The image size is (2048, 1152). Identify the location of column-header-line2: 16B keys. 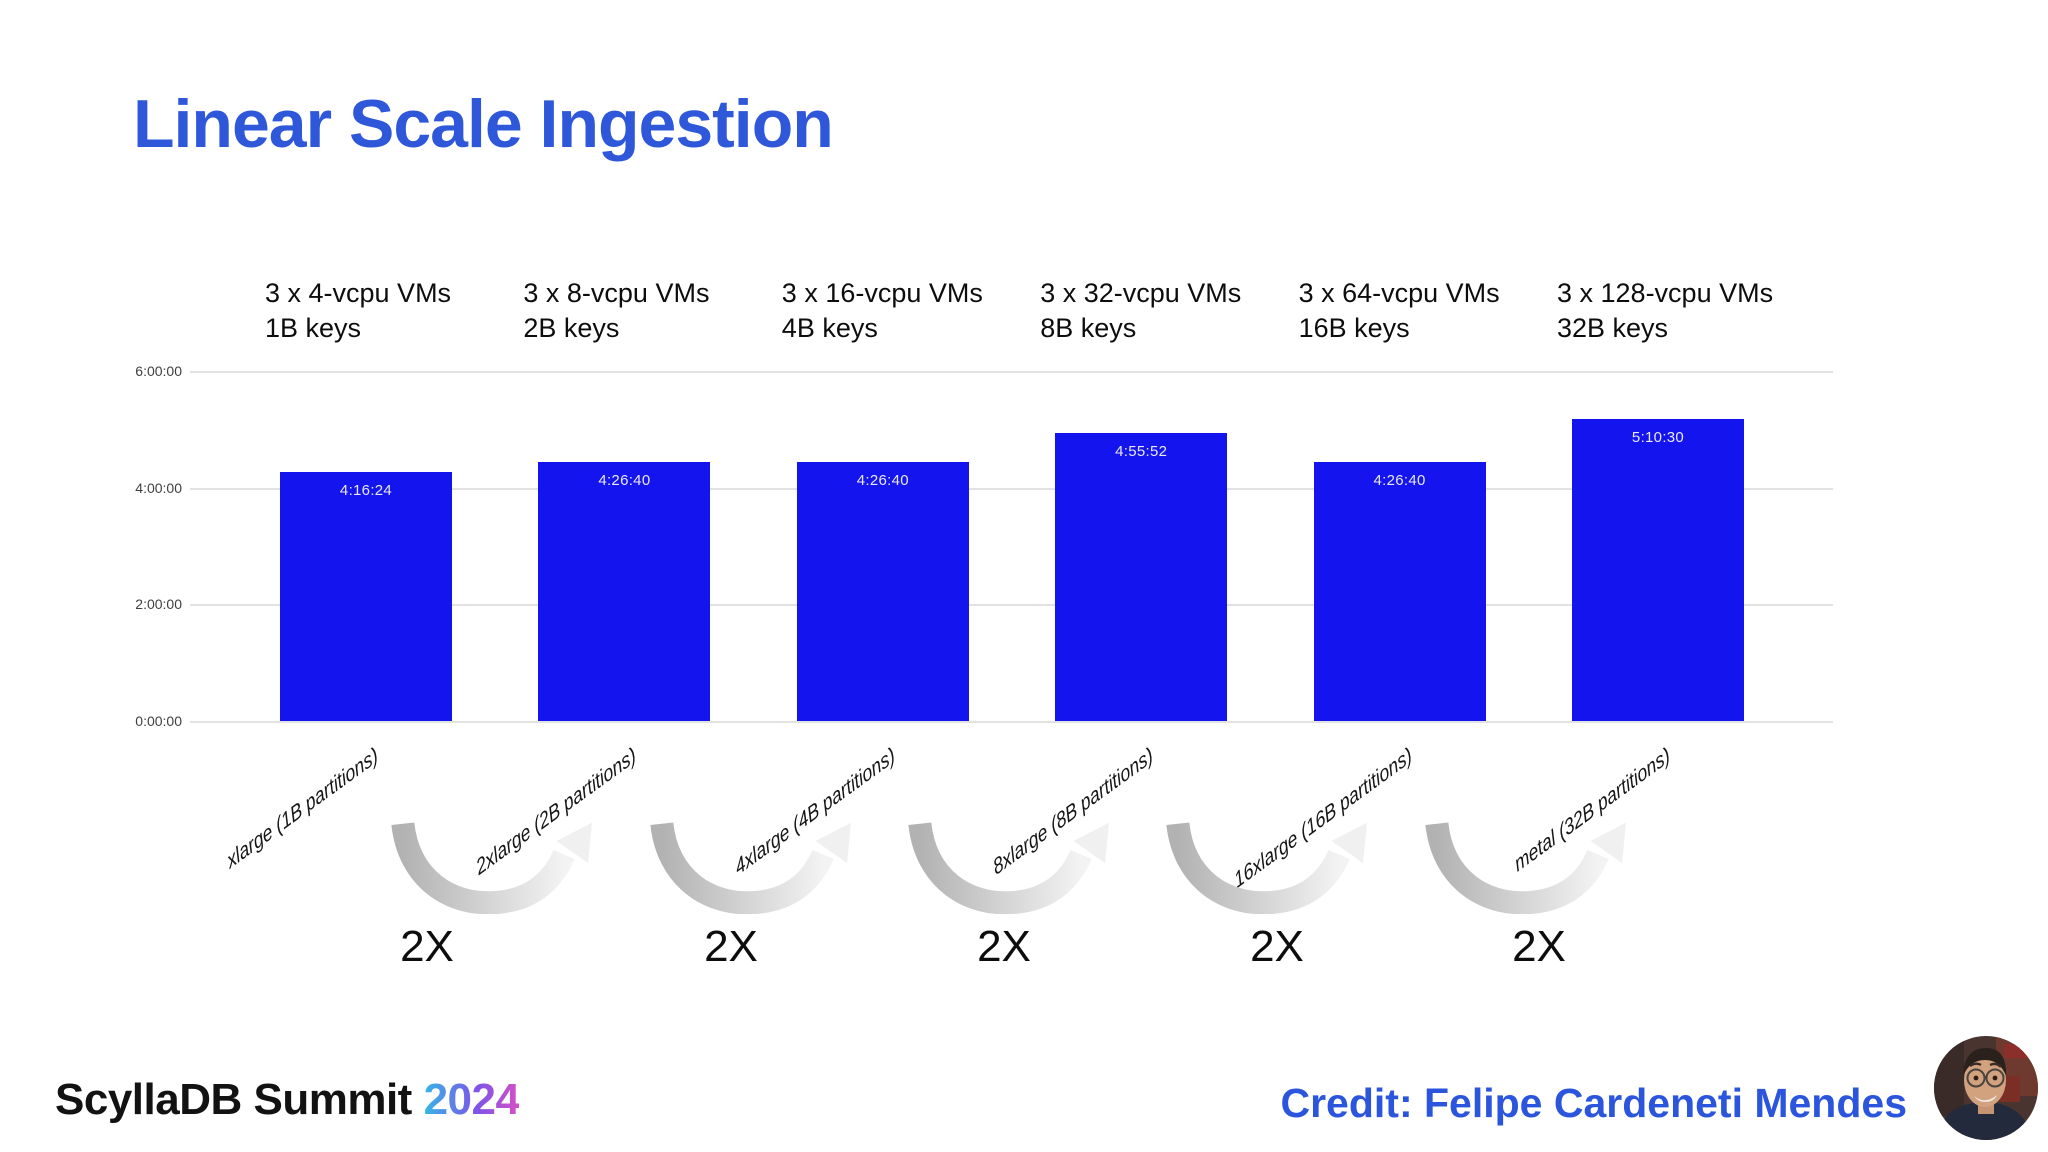
(1354, 328).